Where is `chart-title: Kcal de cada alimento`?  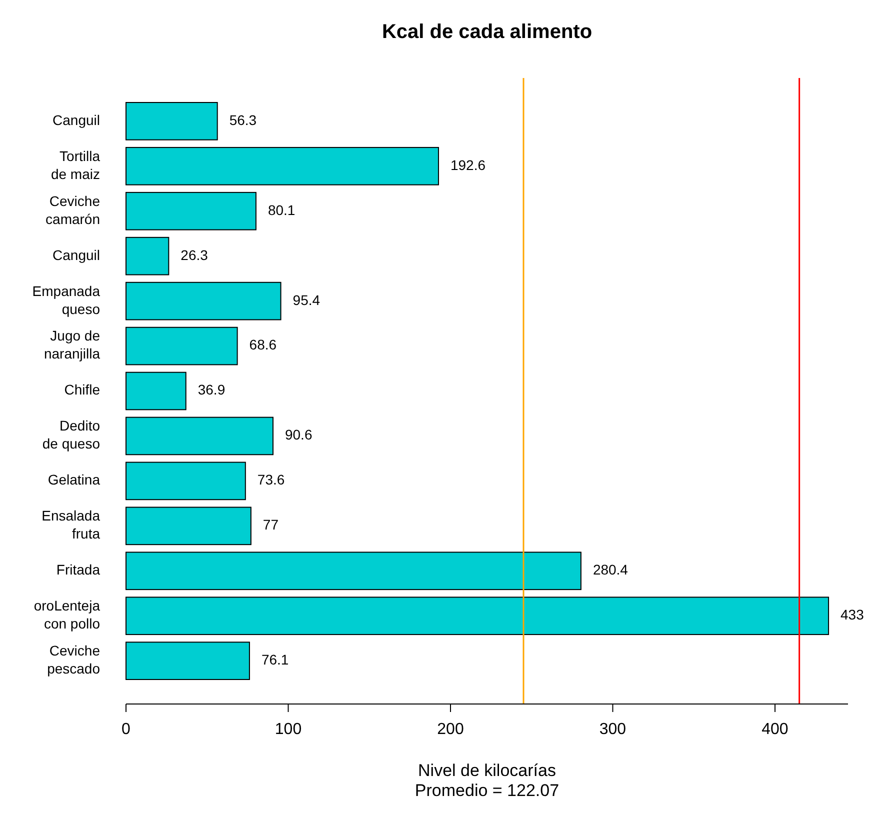
chart-title: Kcal de cada alimento is located at coordinates (487, 32).